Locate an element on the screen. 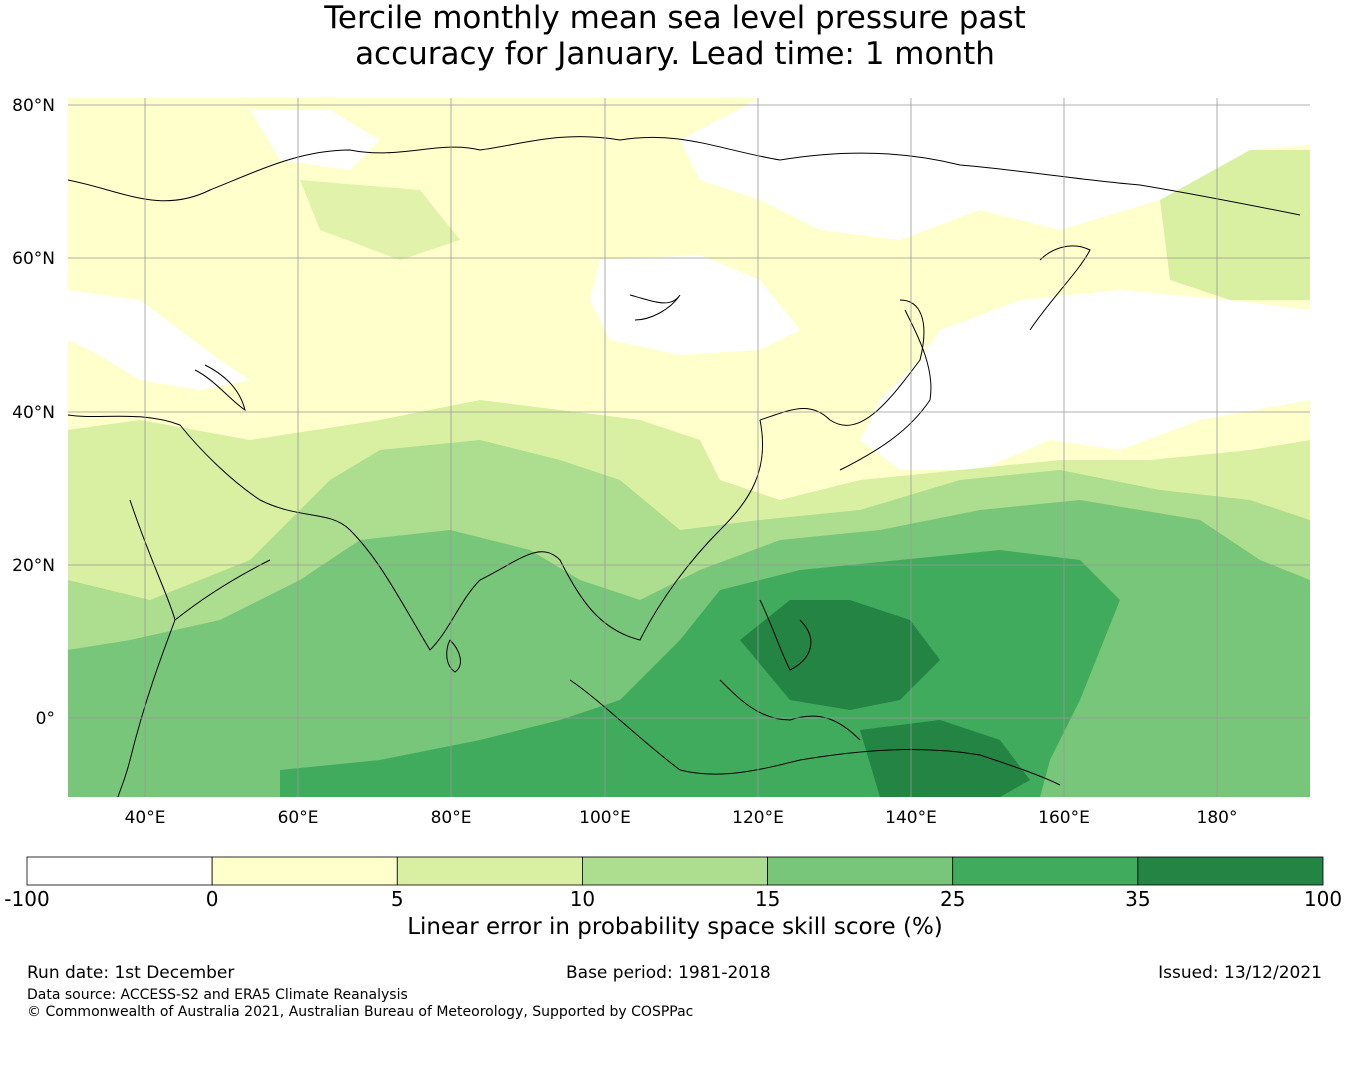  colorbar is located at coordinates (675, 871).